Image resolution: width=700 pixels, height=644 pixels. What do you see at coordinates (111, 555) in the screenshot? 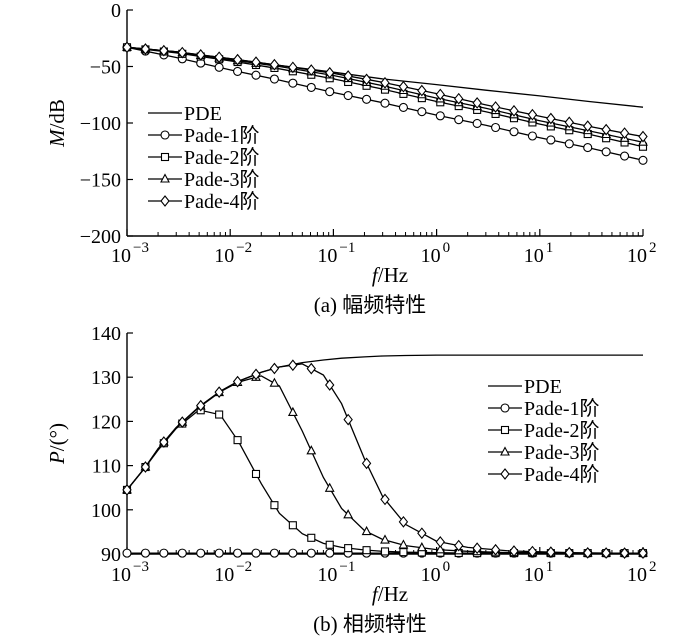
I see `y-tick-label: 90` at bounding box center [111, 555].